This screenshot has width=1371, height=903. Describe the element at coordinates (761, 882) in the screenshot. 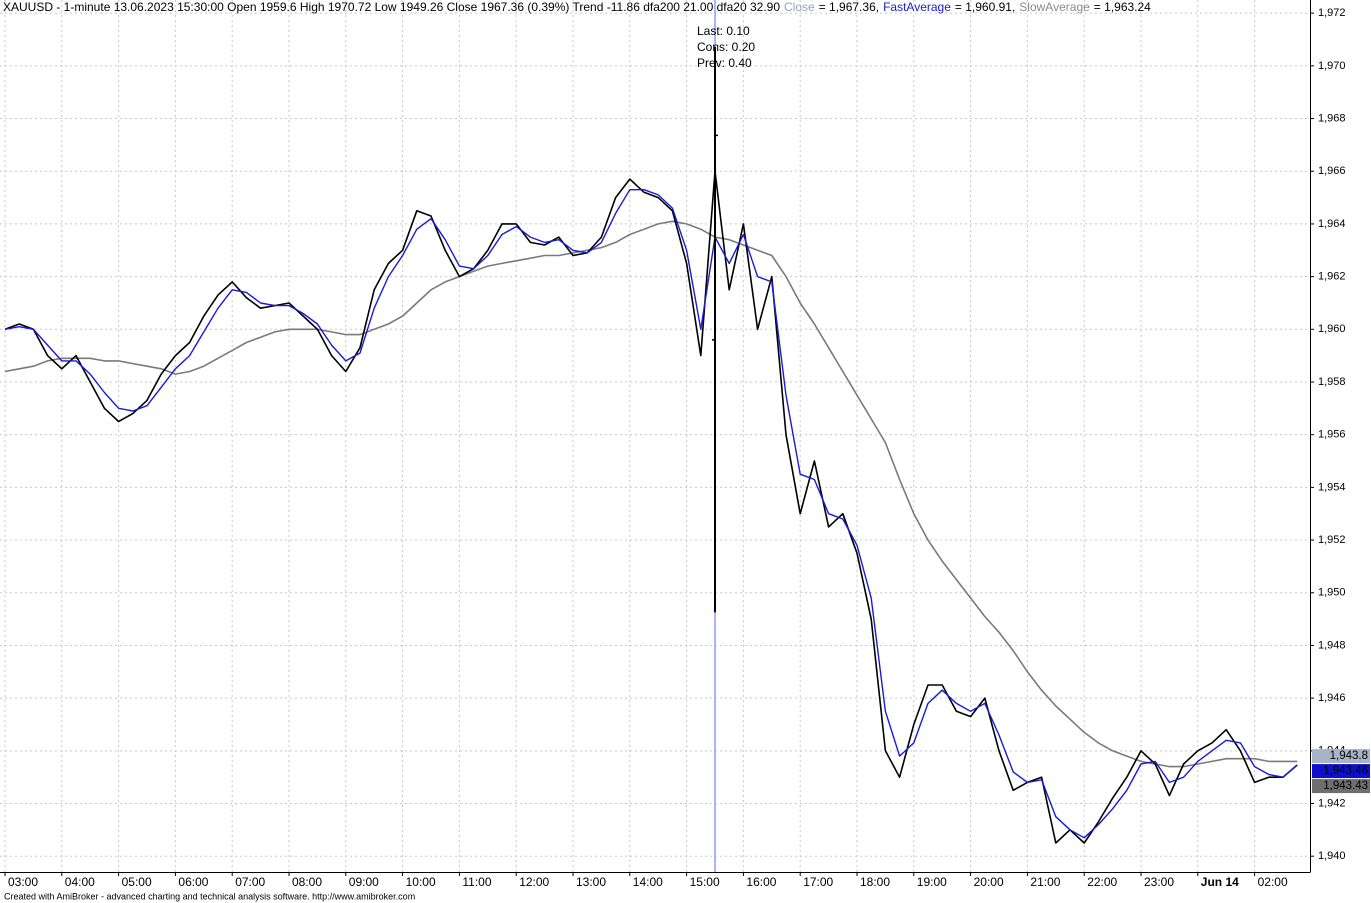

I see `x-tick-label: 16:00` at that location.